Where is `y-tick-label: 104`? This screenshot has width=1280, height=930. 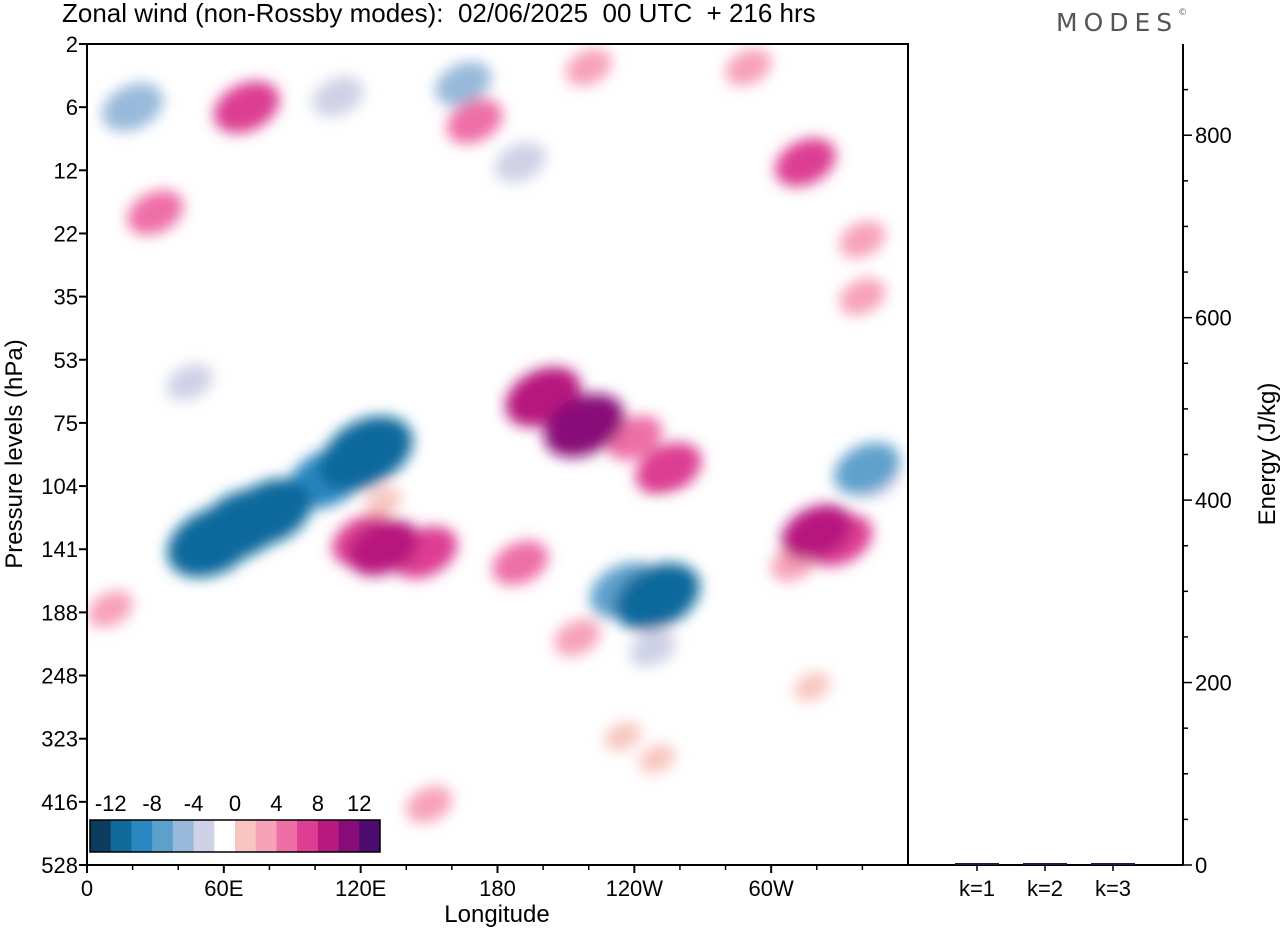
y-tick-label: 104 is located at coordinates (59, 486).